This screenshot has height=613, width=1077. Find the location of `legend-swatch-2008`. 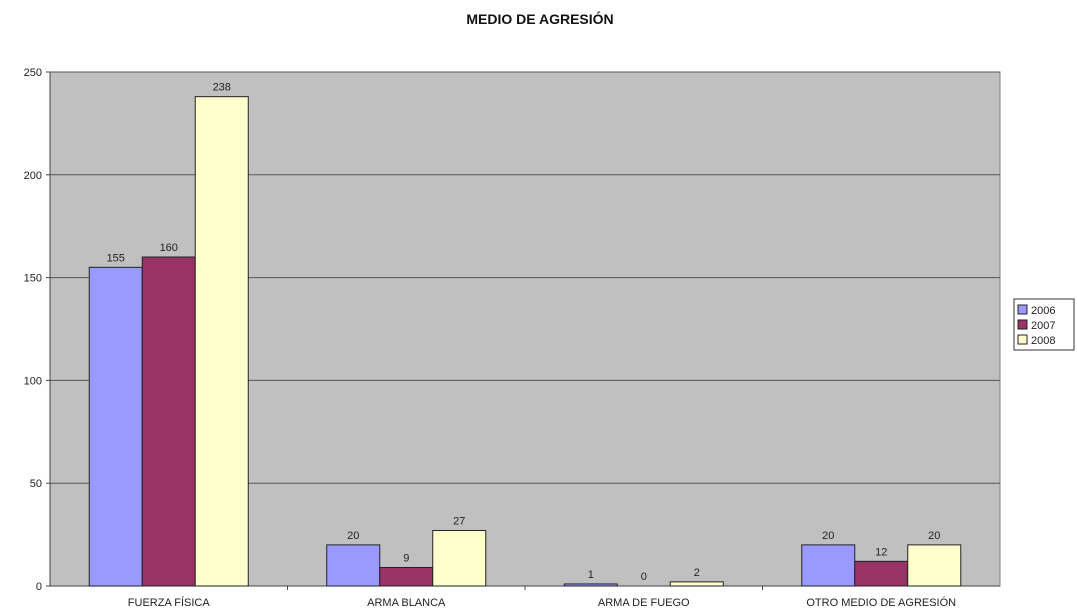

legend-swatch-2008 is located at coordinates (1022, 339).